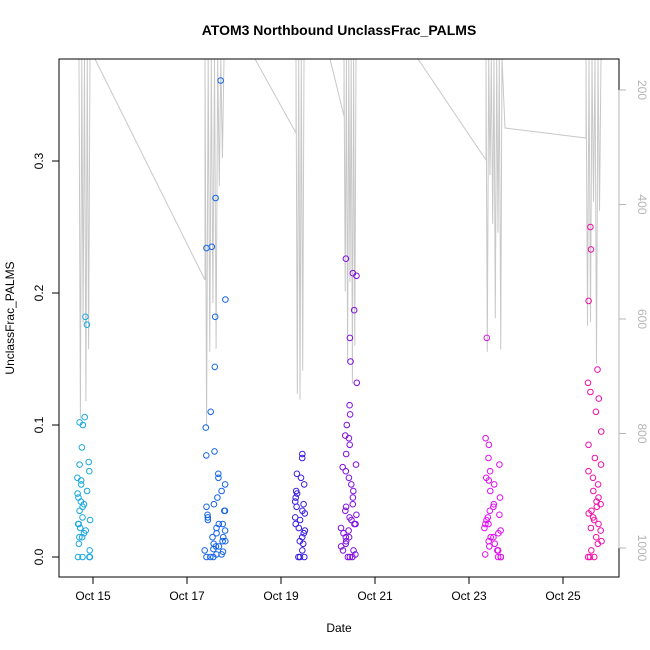 The width and height of the screenshot is (650, 650). I want to click on y-tick-label: 0.3, so click(39, 160).